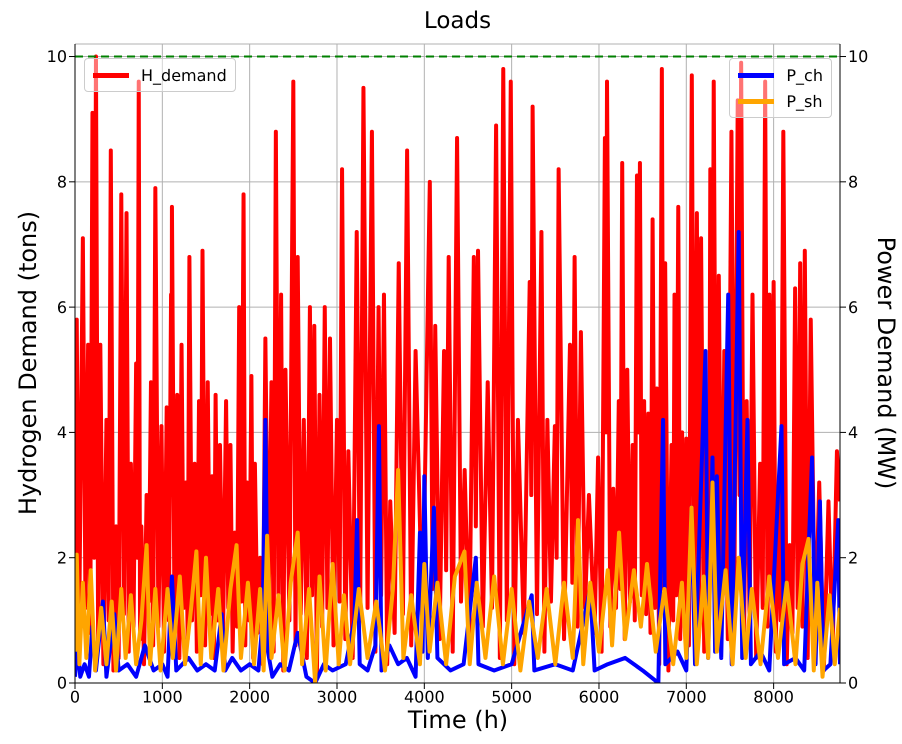 The height and width of the screenshot is (744, 902). I want to click on y-tick-label: 10, so click(56, 56).